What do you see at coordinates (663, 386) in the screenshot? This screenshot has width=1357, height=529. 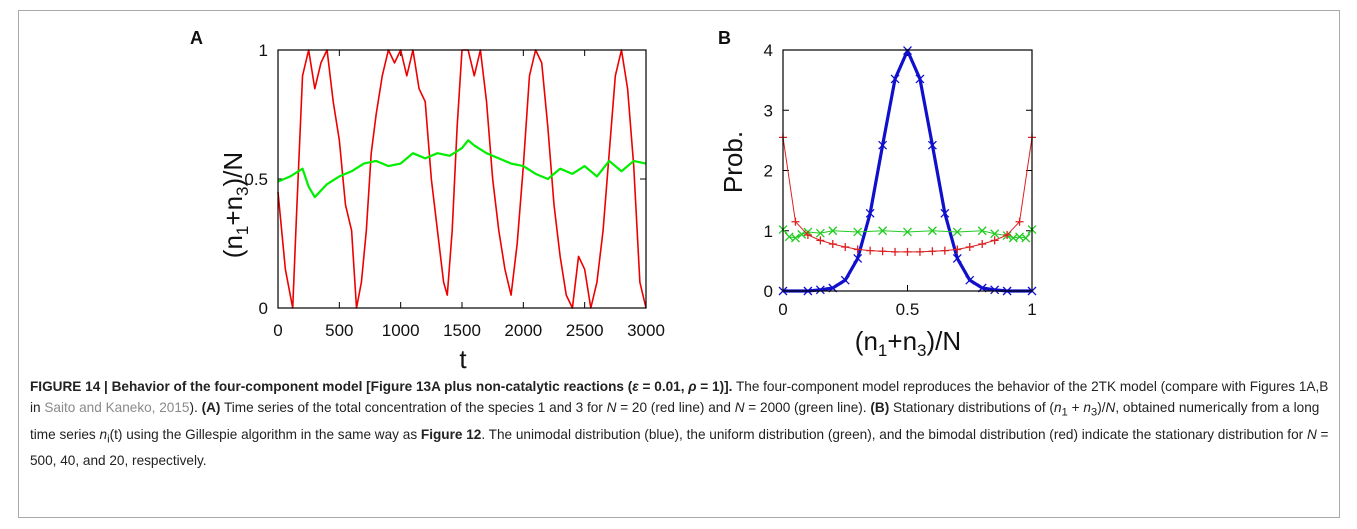 I see `caption-eq1: = 0.01,` at bounding box center [663, 386].